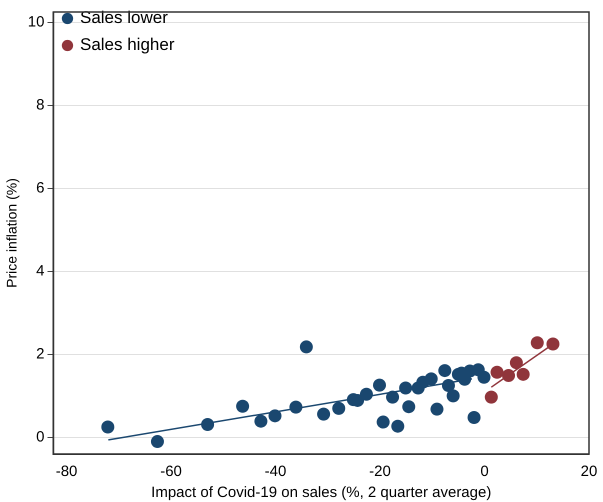  What do you see at coordinates (380, 471) in the screenshot?
I see `x-tick-label: -20` at bounding box center [380, 471].